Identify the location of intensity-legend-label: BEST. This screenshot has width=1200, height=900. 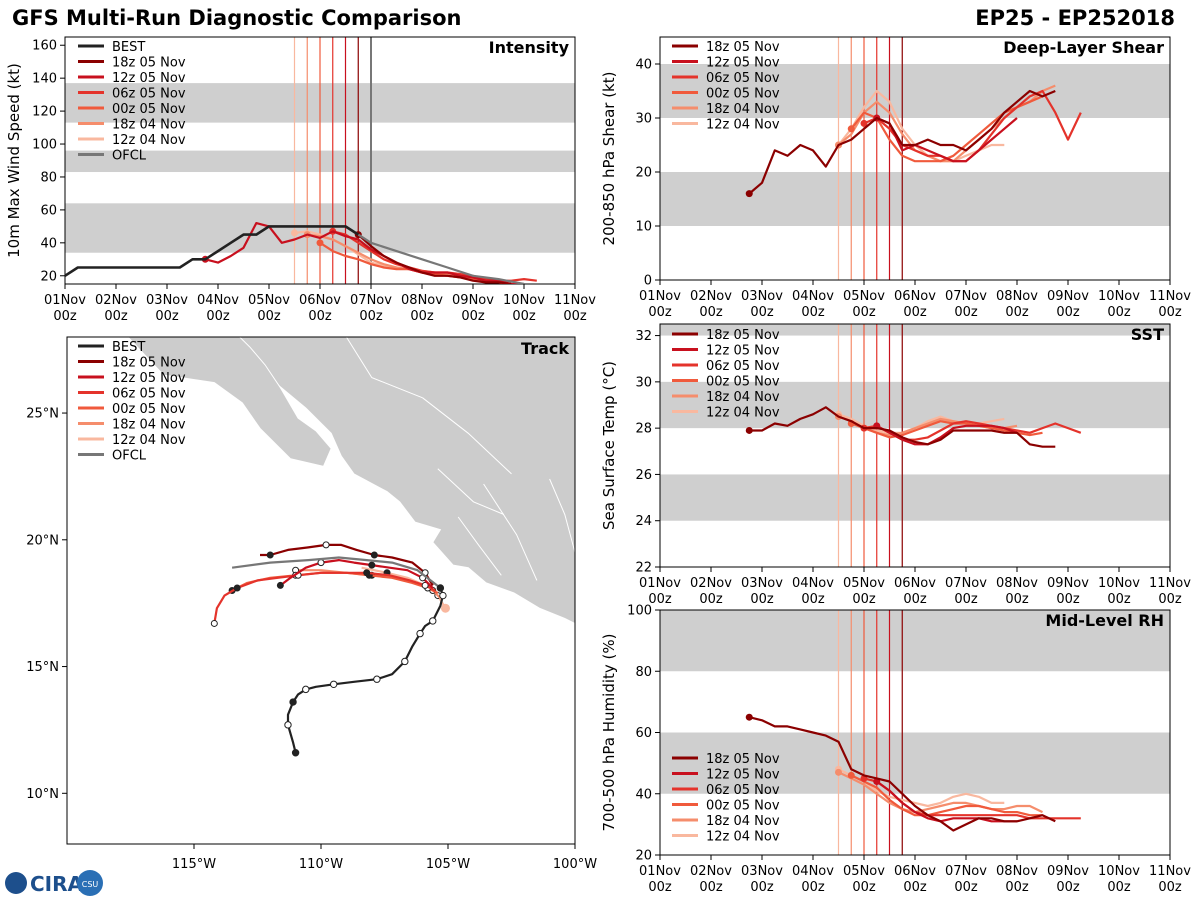
(128, 47).